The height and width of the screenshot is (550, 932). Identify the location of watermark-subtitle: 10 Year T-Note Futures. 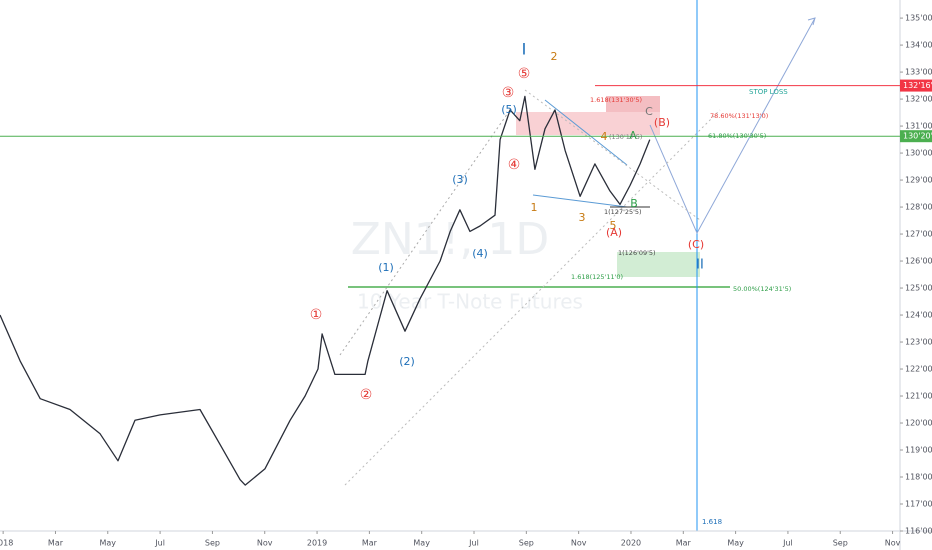
(470, 302).